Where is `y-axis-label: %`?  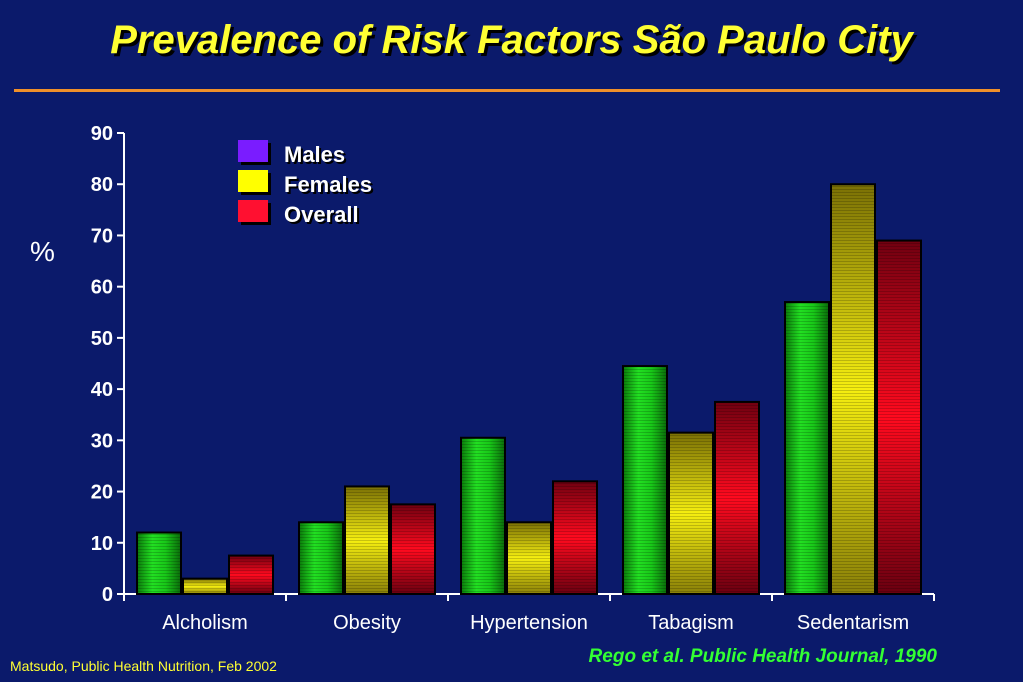 y-axis-label: % is located at coordinates (42, 251).